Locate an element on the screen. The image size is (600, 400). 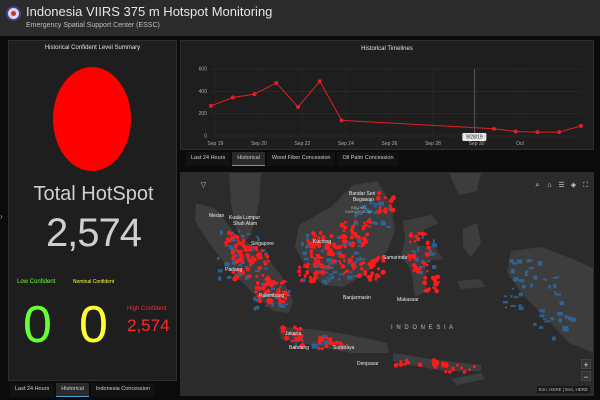
label-palembang: Palembang is located at coordinates (272, 296).